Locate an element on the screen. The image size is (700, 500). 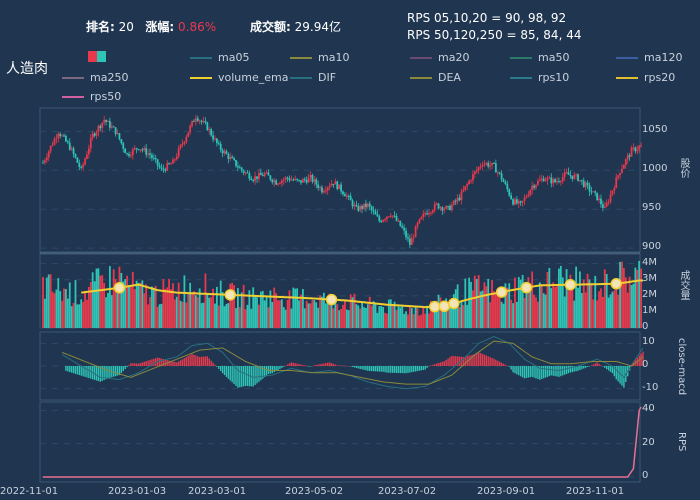
legend-item-ma05: ma05 is located at coordinates (219, 57).